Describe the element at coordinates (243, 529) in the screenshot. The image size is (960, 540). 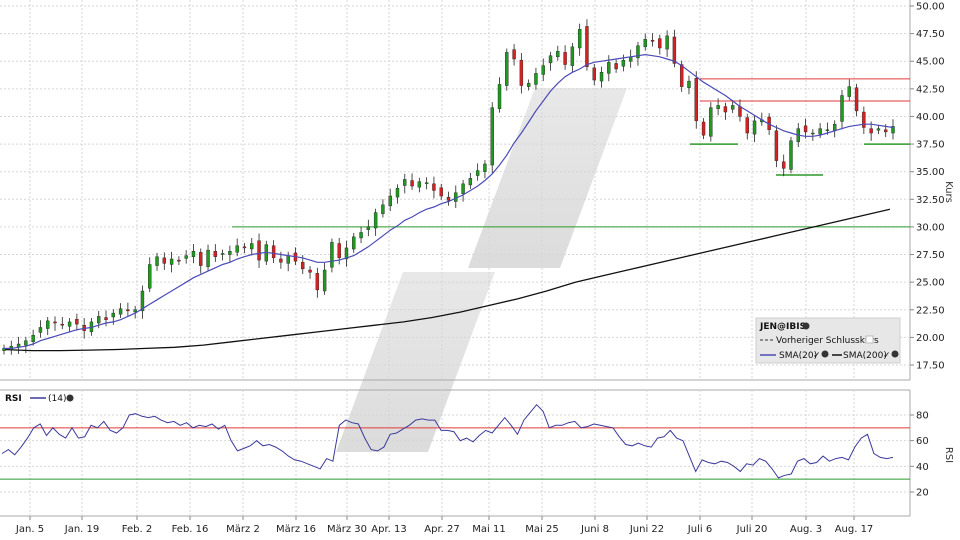
I see `x-tick-label: März 2` at that location.